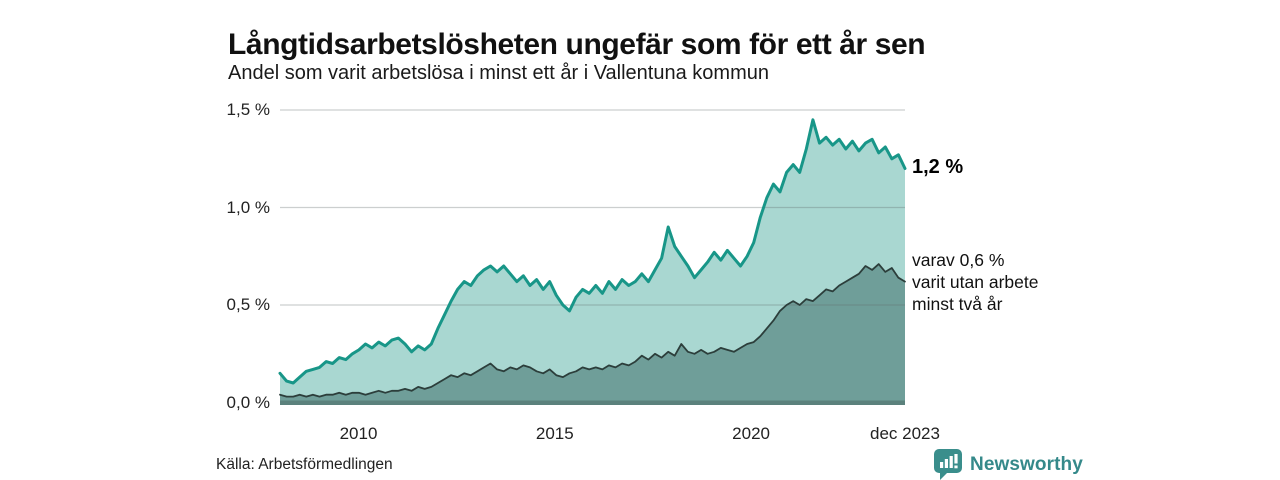 Image resolution: width=1280 pixels, height=480 pixels. What do you see at coordinates (248, 109) in the screenshot?
I see `y-tick-label: 1,5 %` at bounding box center [248, 109].